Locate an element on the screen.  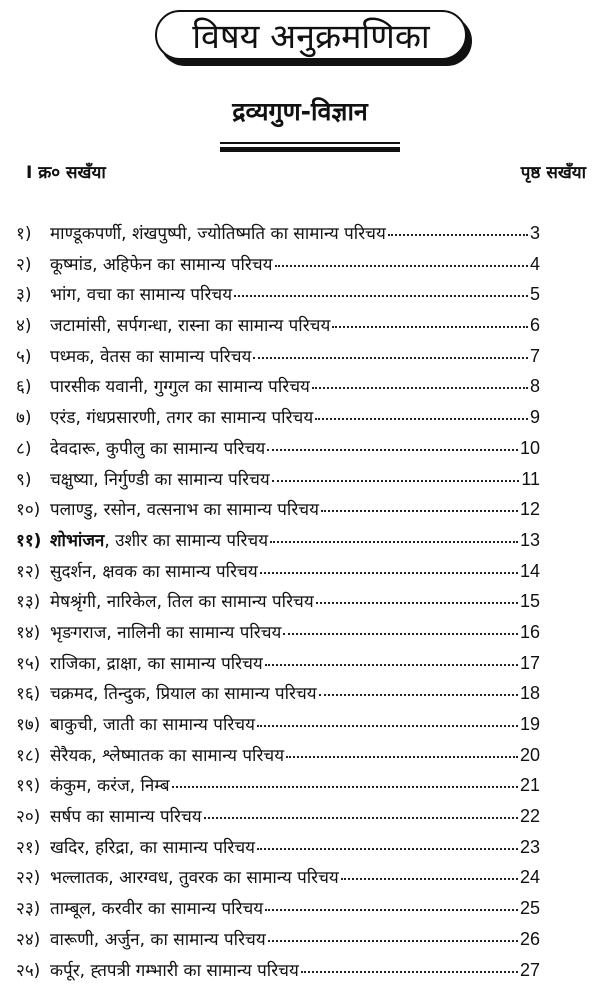
entry-title: सेरैयक, श्लेष्मातक का सामान्य परिचय is located at coordinates (167, 754).